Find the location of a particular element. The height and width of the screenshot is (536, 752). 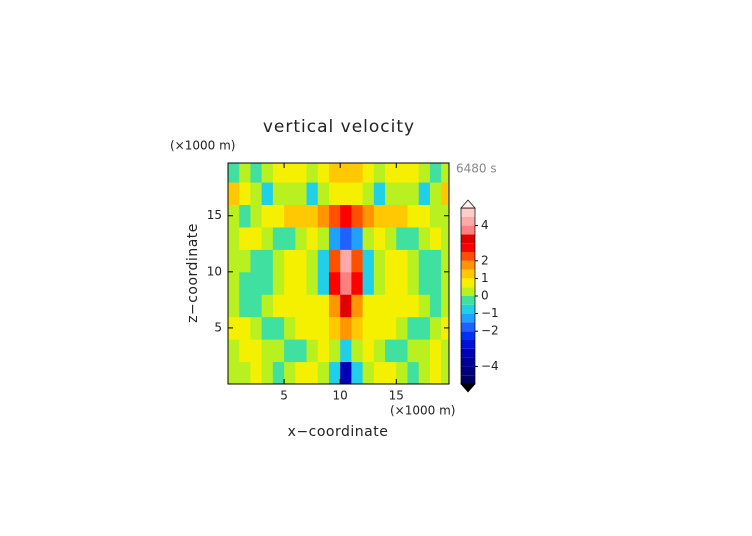

y-unit: (×1000 m) is located at coordinates (202, 146).